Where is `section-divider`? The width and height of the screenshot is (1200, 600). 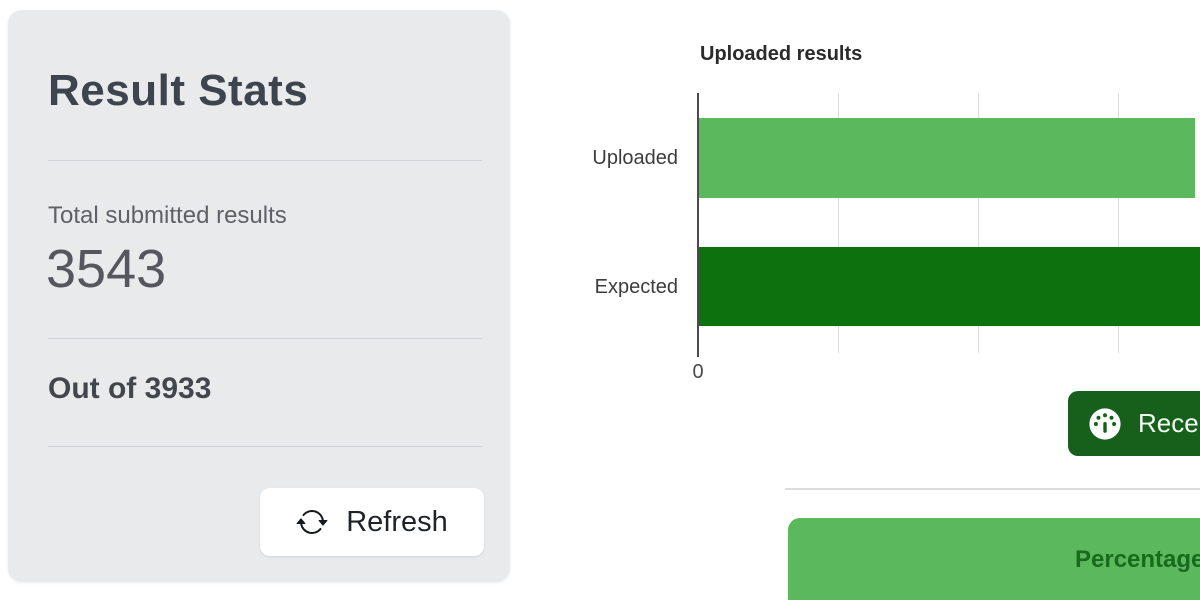 section-divider is located at coordinates (992, 489).